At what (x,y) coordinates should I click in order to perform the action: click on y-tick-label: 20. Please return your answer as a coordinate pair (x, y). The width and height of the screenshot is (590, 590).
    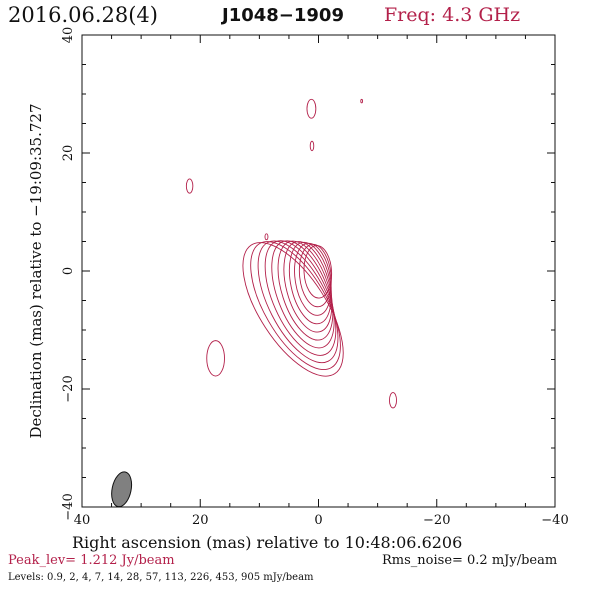
    Looking at the image, I should click on (68, 153).